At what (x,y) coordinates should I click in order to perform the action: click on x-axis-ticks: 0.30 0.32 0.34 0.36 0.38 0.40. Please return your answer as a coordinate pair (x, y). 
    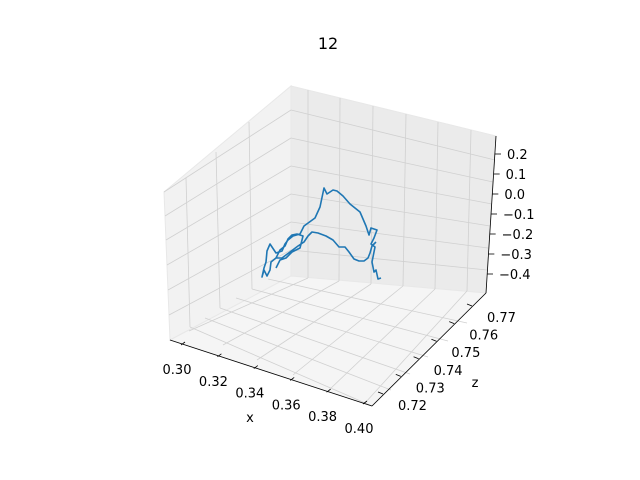
    Looking at the image, I should click on (268, 389).